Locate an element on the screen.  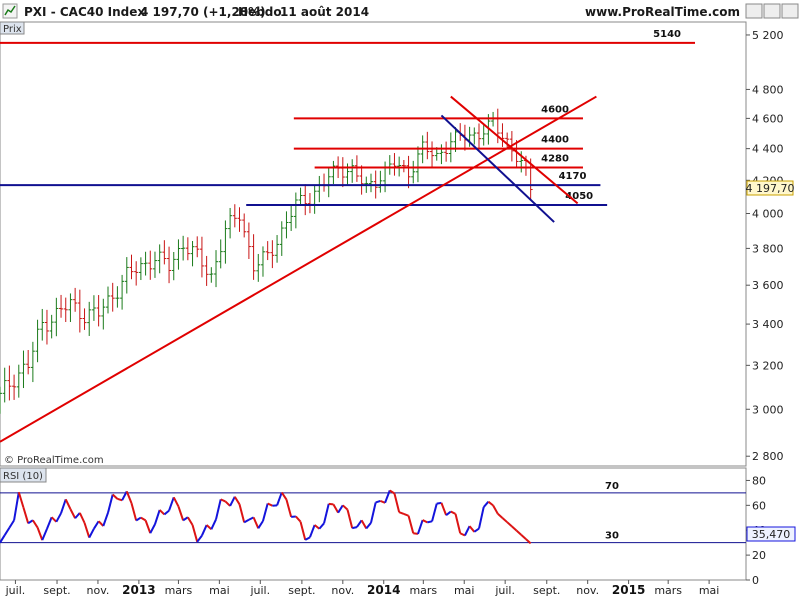
symbol-title: PXI - CAC40 Index is located at coordinates (84, 12).